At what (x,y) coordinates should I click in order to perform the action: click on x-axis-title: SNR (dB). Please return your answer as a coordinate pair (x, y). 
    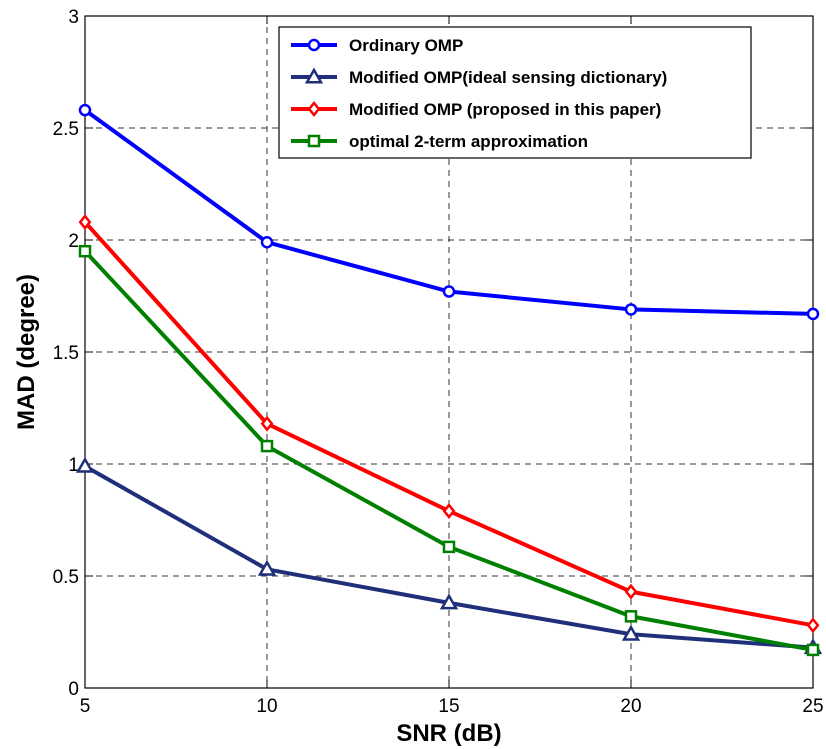
    Looking at the image, I should click on (448, 733).